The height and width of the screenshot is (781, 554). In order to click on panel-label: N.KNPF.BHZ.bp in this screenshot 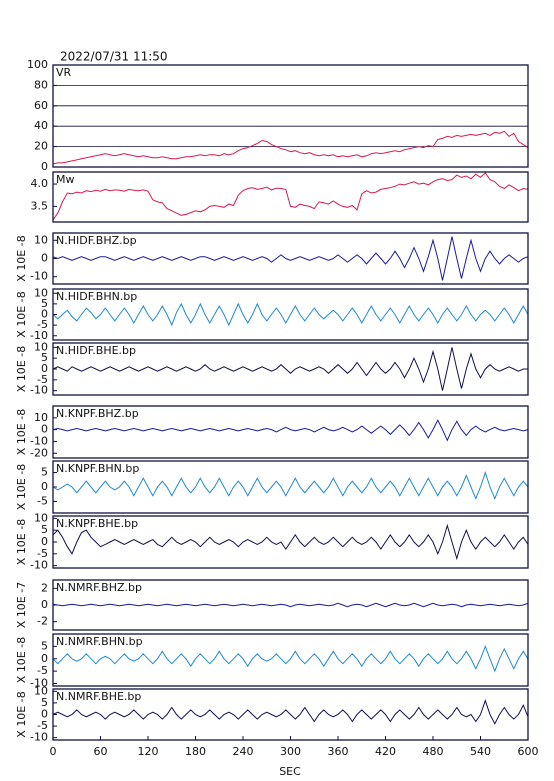, I will do `click(97, 413)`.